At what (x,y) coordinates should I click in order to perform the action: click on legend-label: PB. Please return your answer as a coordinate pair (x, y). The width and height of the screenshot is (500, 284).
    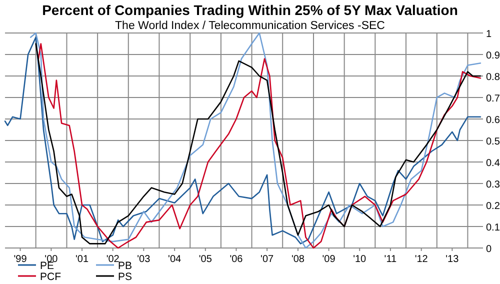
    Looking at the image, I should click on (125, 266).